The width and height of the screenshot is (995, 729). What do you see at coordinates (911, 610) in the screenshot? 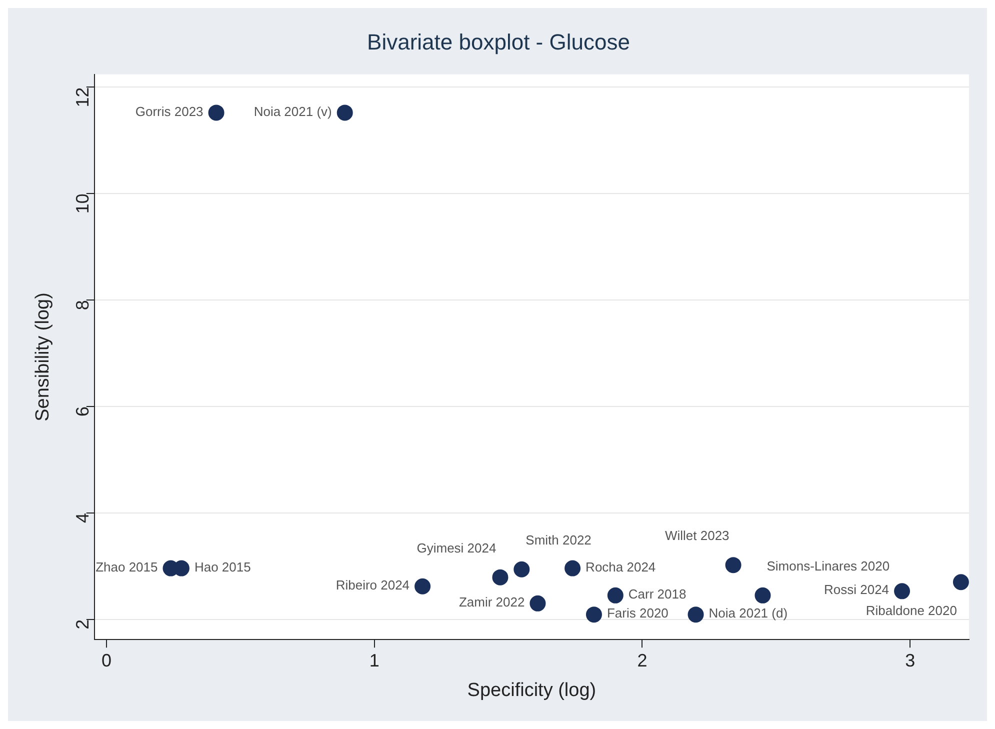
I see `data-label: Ribaldone 2020` at bounding box center [911, 610].